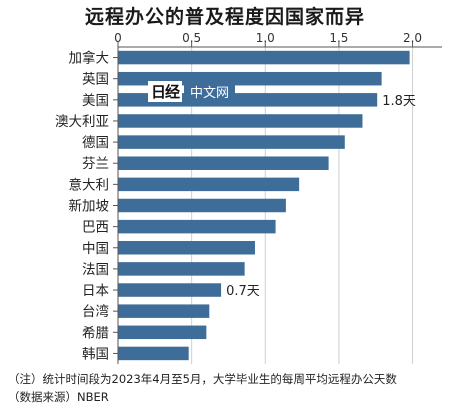 The height and width of the screenshot is (411, 450). What do you see at coordinates (165, 91) in the screenshot?
I see `watermark-logo: 日经` at bounding box center [165, 91].